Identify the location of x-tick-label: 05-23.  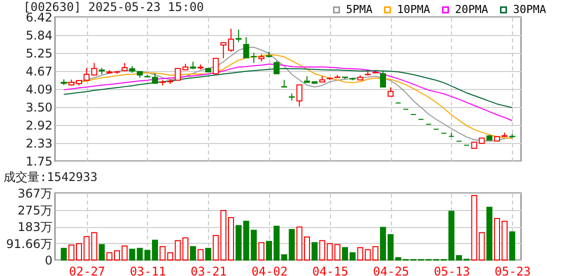
(512, 270).